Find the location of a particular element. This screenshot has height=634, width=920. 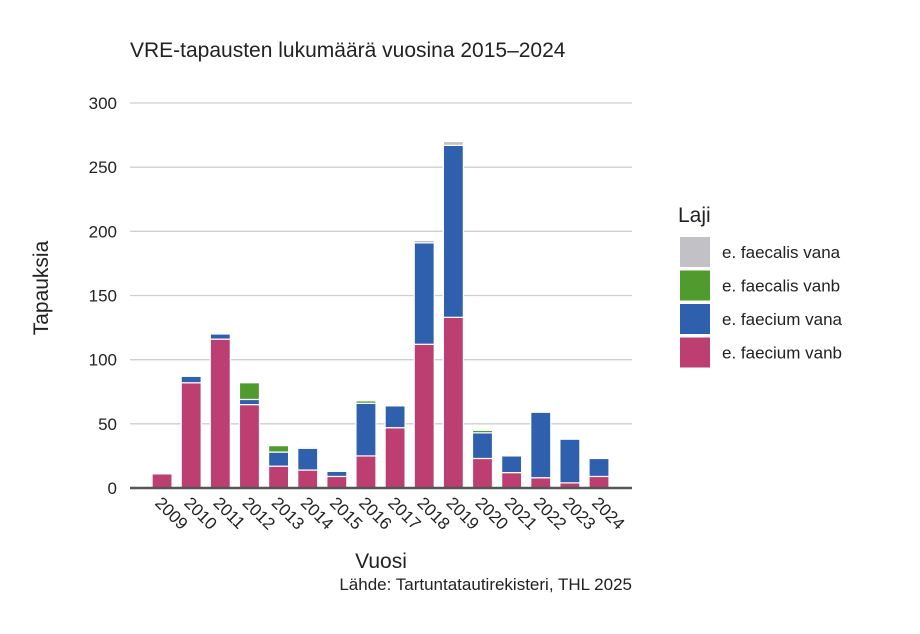

x-tick-label: 2023 is located at coordinates (579, 513).